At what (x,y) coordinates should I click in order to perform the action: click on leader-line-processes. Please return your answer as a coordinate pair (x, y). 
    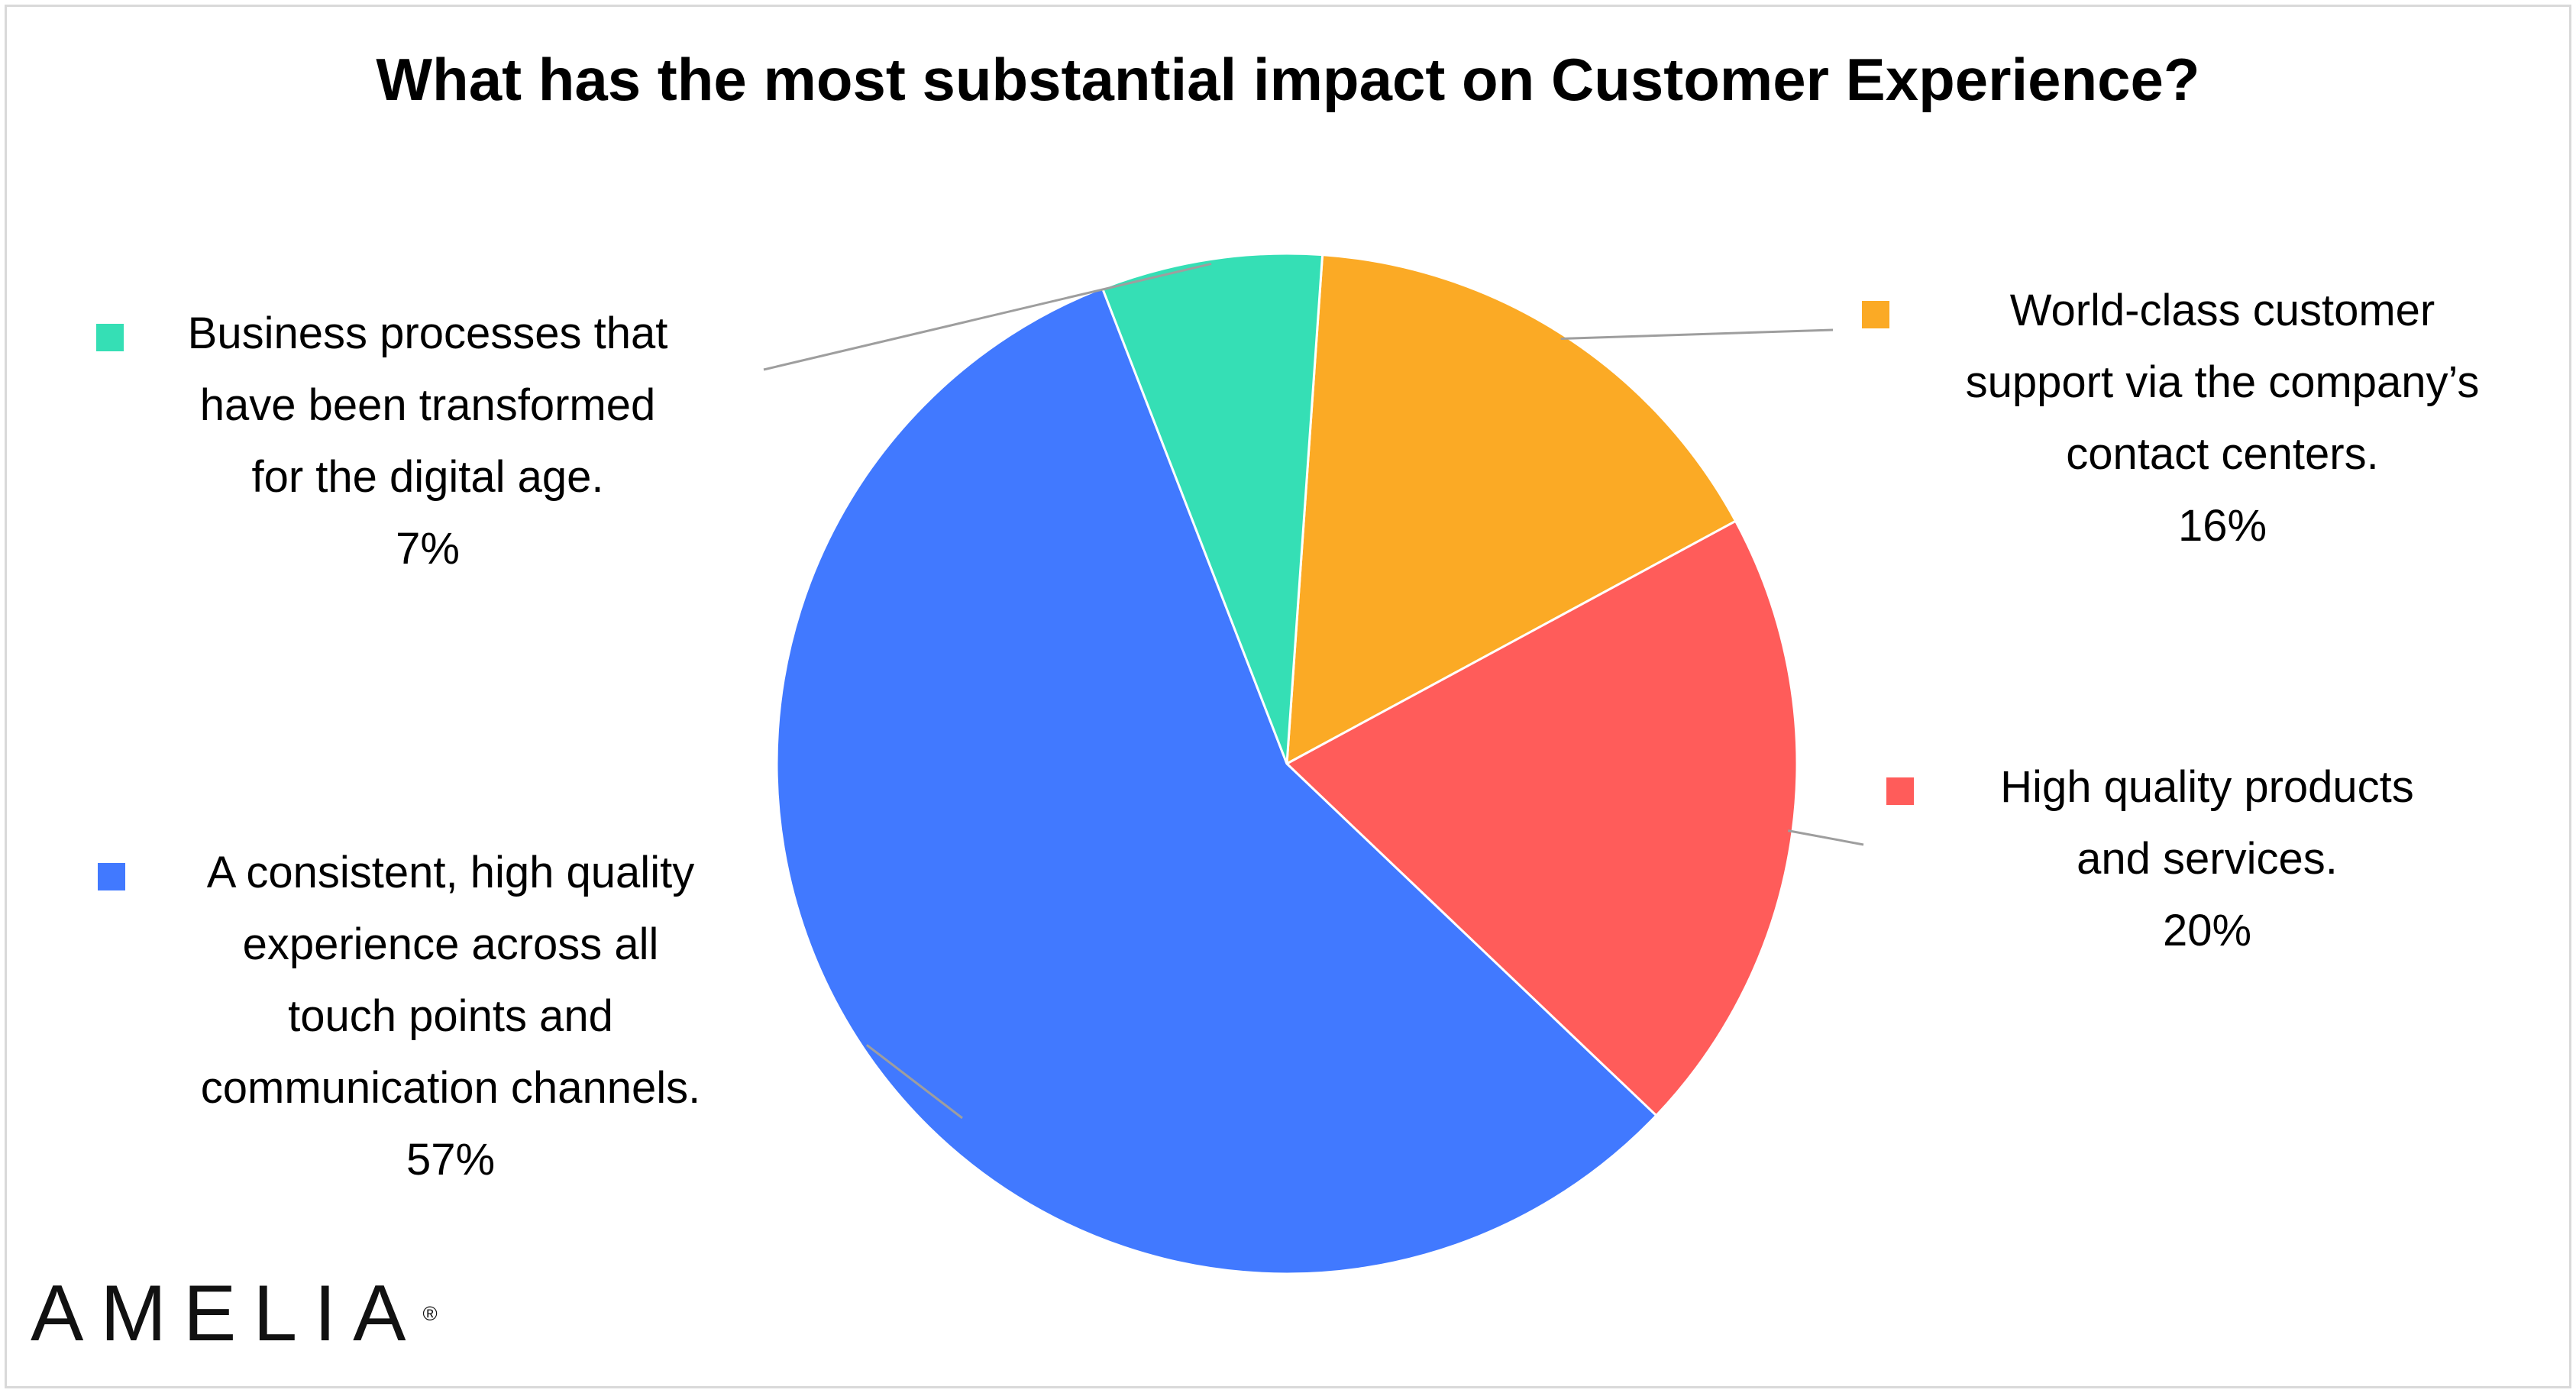
    Looking at the image, I should click on (987, 316).